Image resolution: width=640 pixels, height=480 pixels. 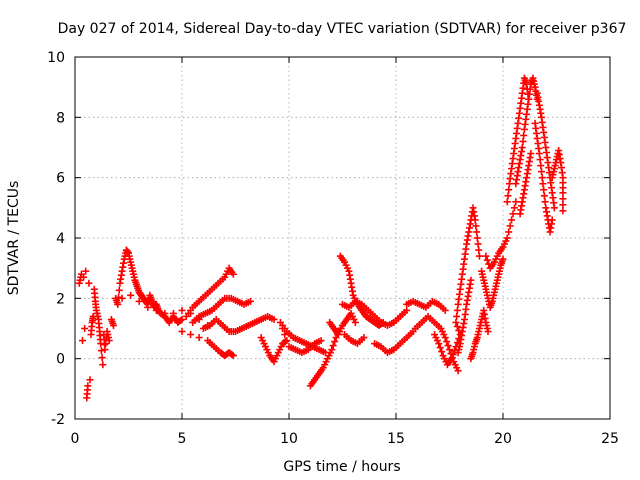 What do you see at coordinates (75, 439) in the screenshot?
I see `x-tick-label: 0` at bounding box center [75, 439].